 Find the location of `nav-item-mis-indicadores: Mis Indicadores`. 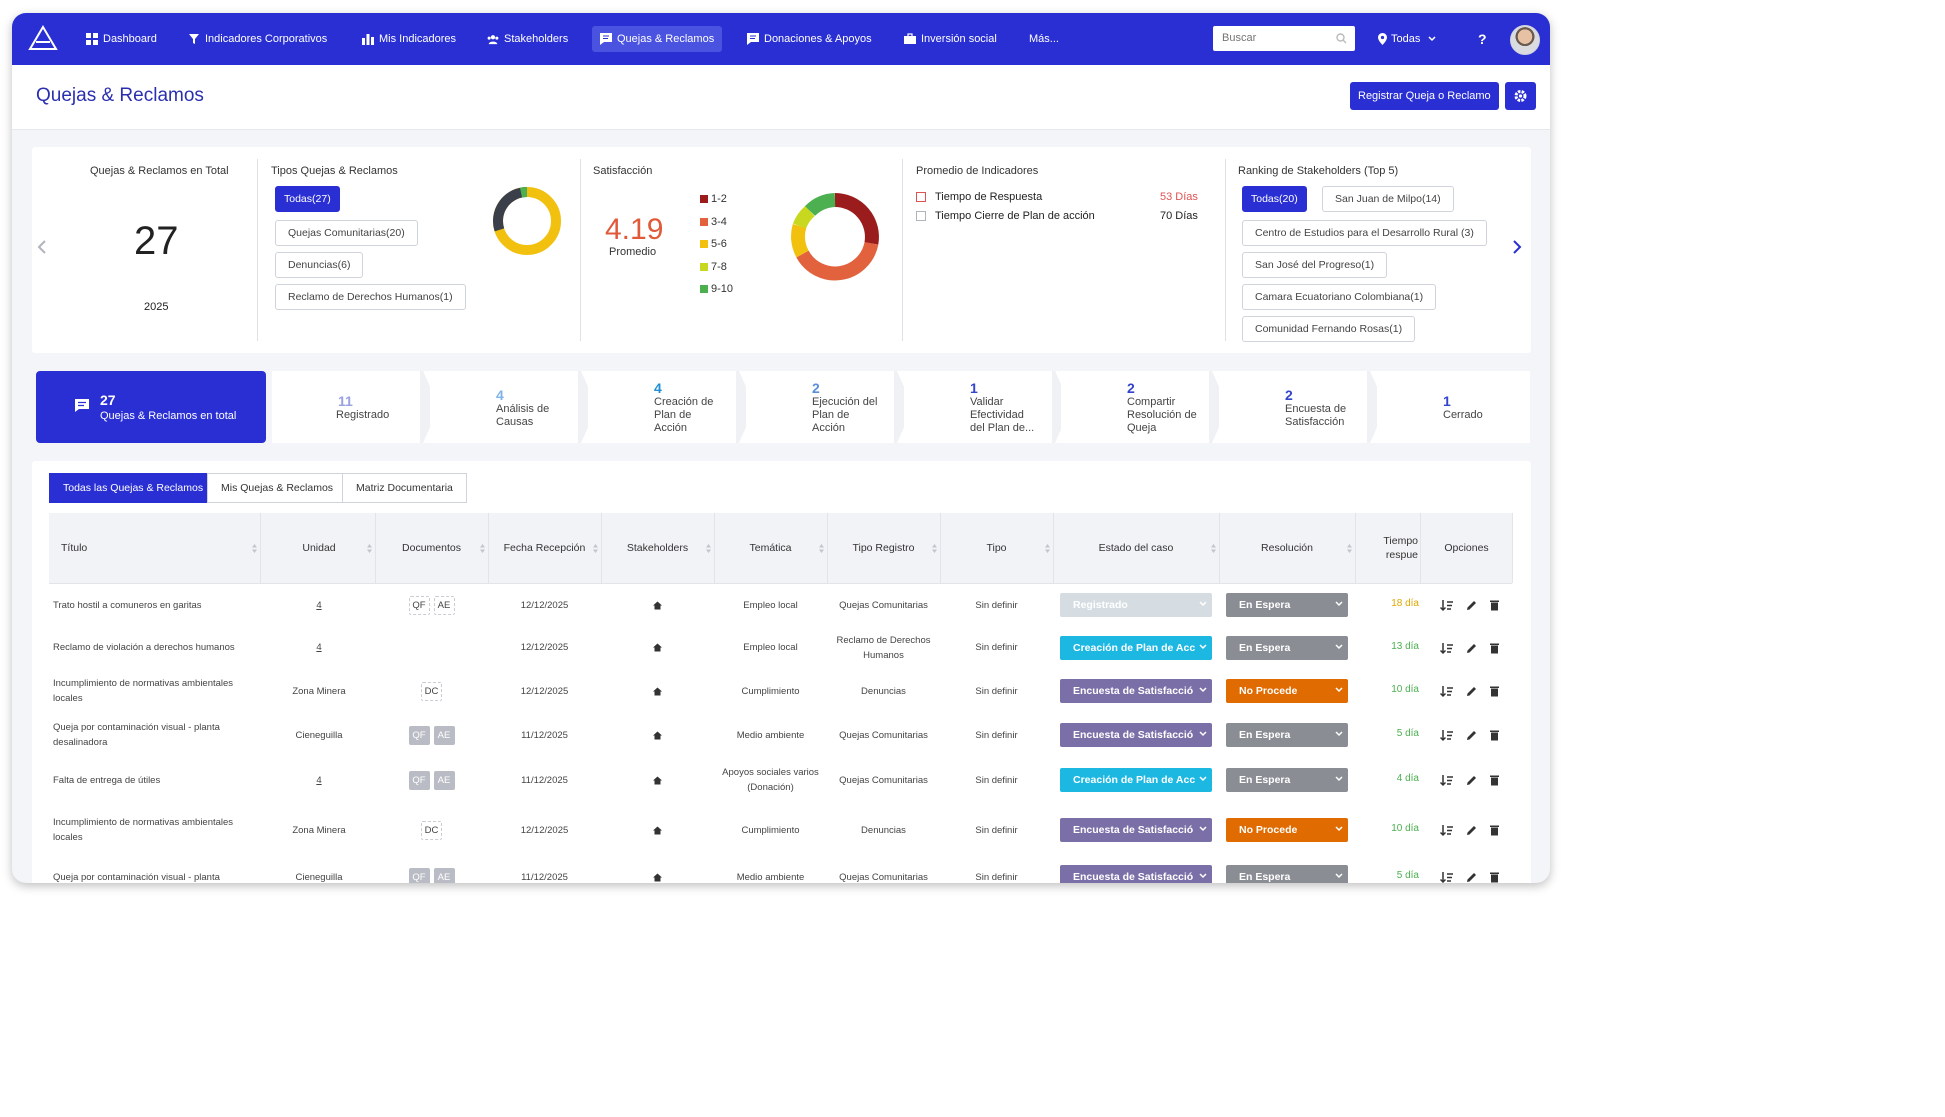

nav-item-mis-indicadores: Mis Indicadores is located at coordinates (409, 39).